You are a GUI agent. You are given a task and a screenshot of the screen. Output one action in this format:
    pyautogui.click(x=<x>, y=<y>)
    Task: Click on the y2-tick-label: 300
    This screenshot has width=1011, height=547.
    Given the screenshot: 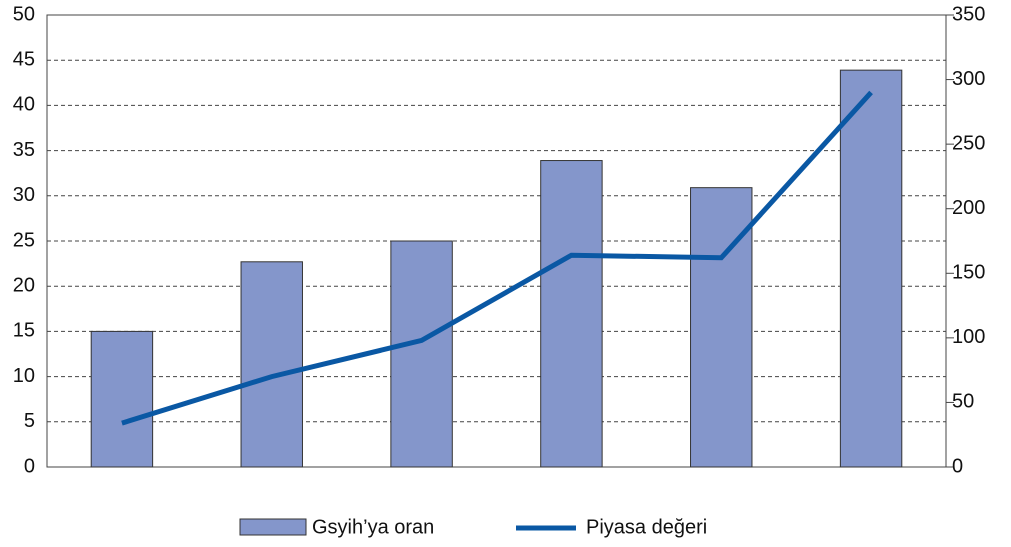 What is the action you would take?
    pyautogui.click(x=968, y=79)
    